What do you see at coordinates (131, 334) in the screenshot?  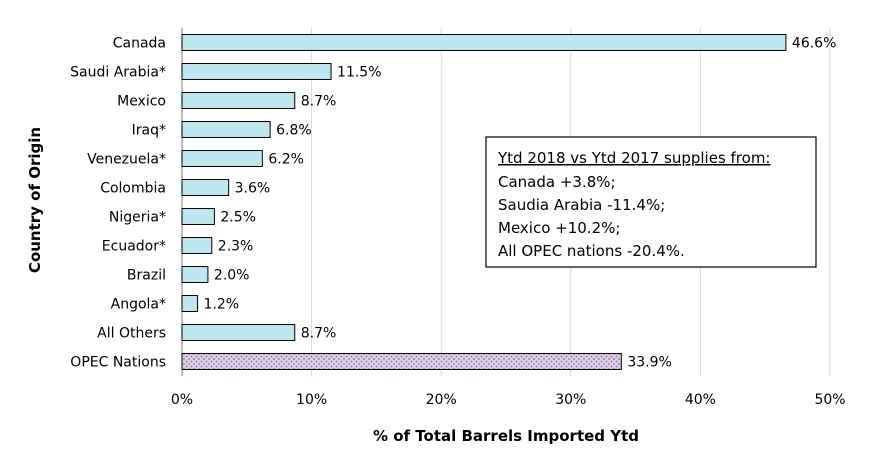 I see `category-label: All Others` at bounding box center [131, 334].